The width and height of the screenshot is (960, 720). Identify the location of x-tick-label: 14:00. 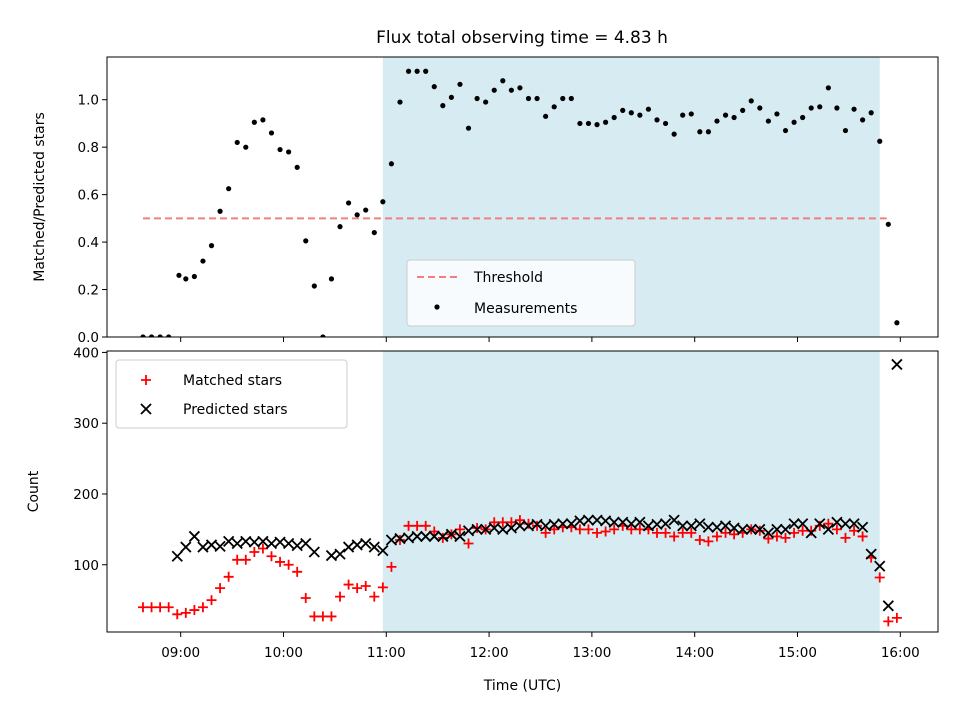
(694, 653).